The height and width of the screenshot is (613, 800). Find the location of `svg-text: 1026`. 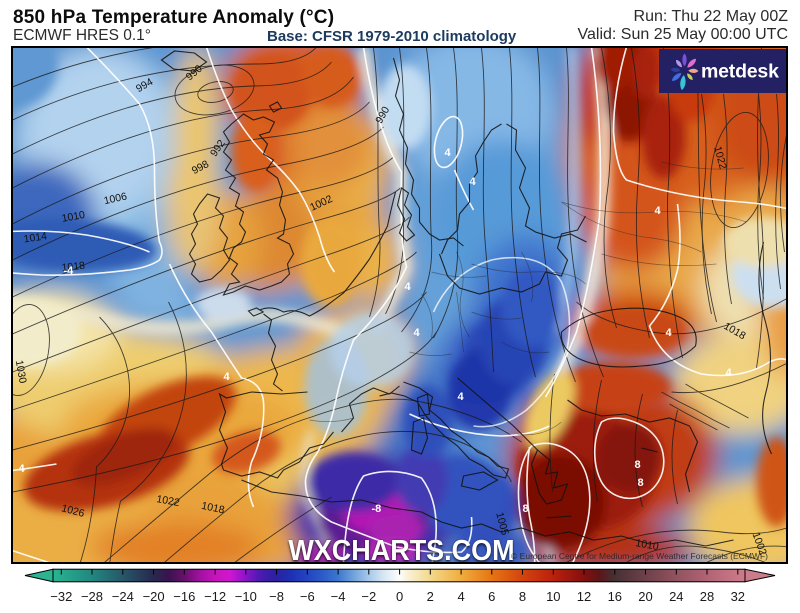

svg-text: 1026 is located at coordinates (73, 511).